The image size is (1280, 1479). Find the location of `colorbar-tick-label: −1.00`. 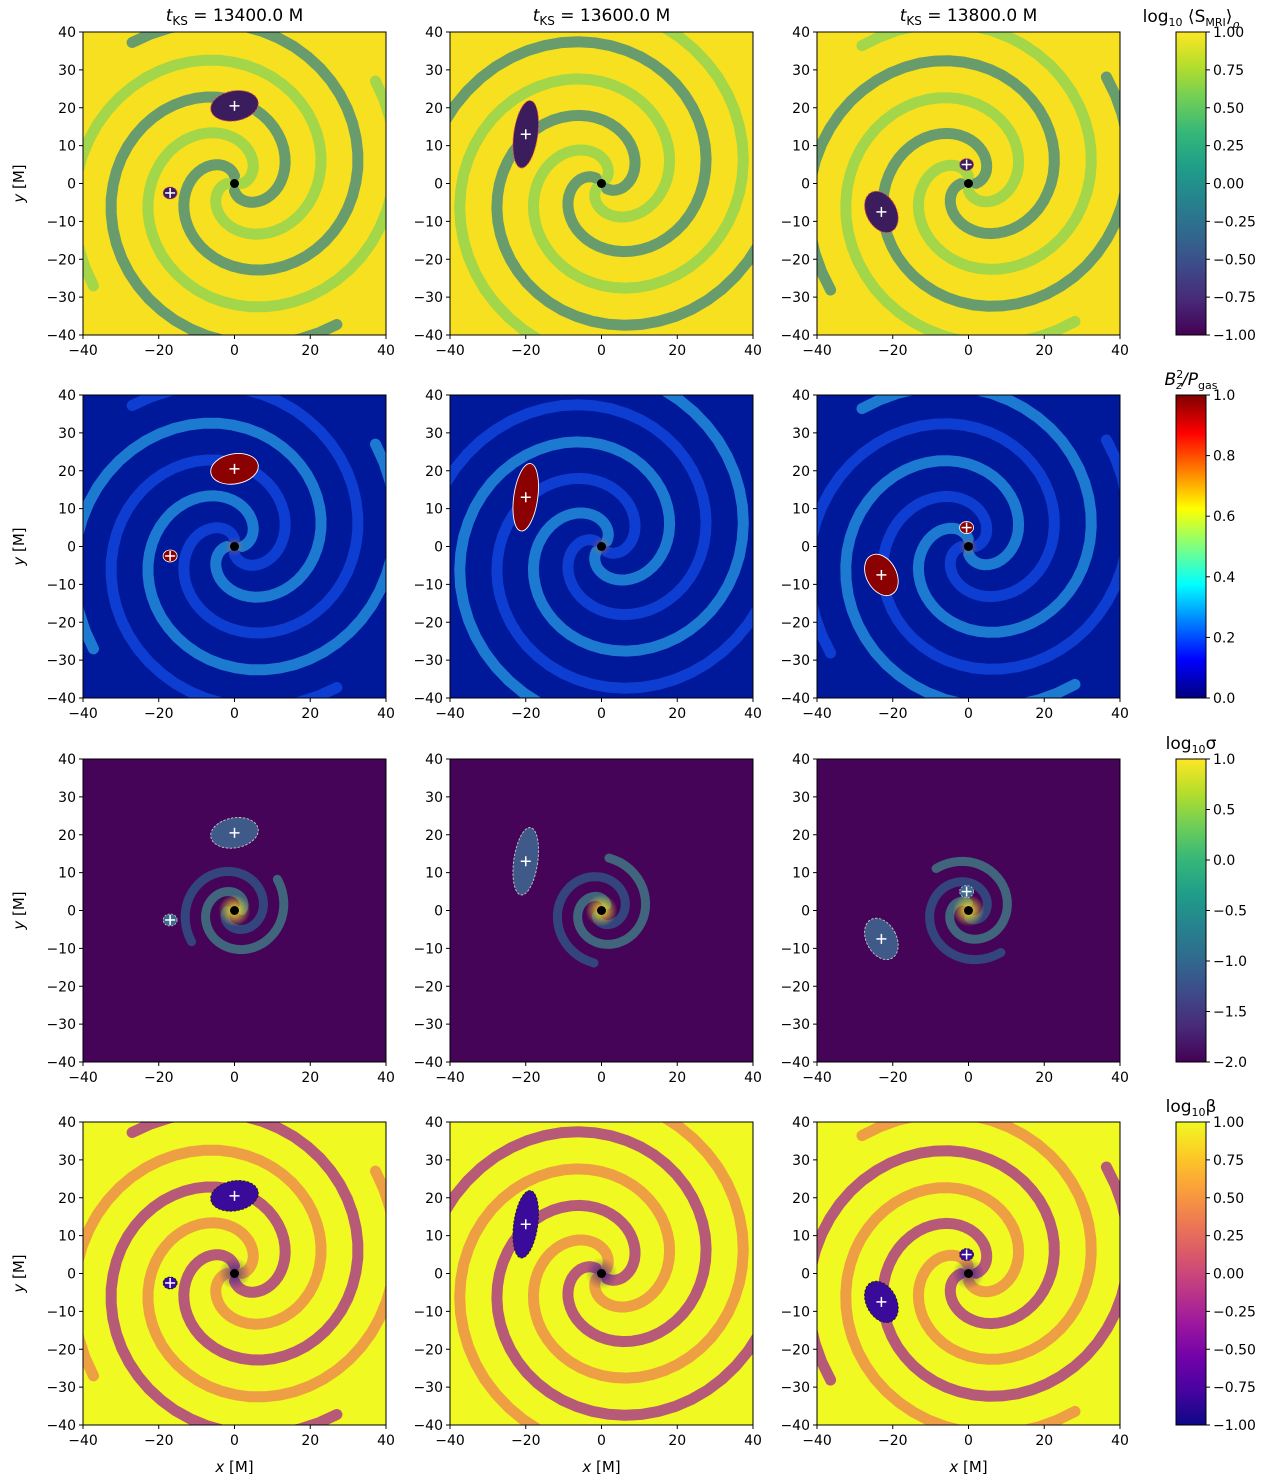

colorbar-tick-label: −1.00 is located at coordinates (1234, 336).